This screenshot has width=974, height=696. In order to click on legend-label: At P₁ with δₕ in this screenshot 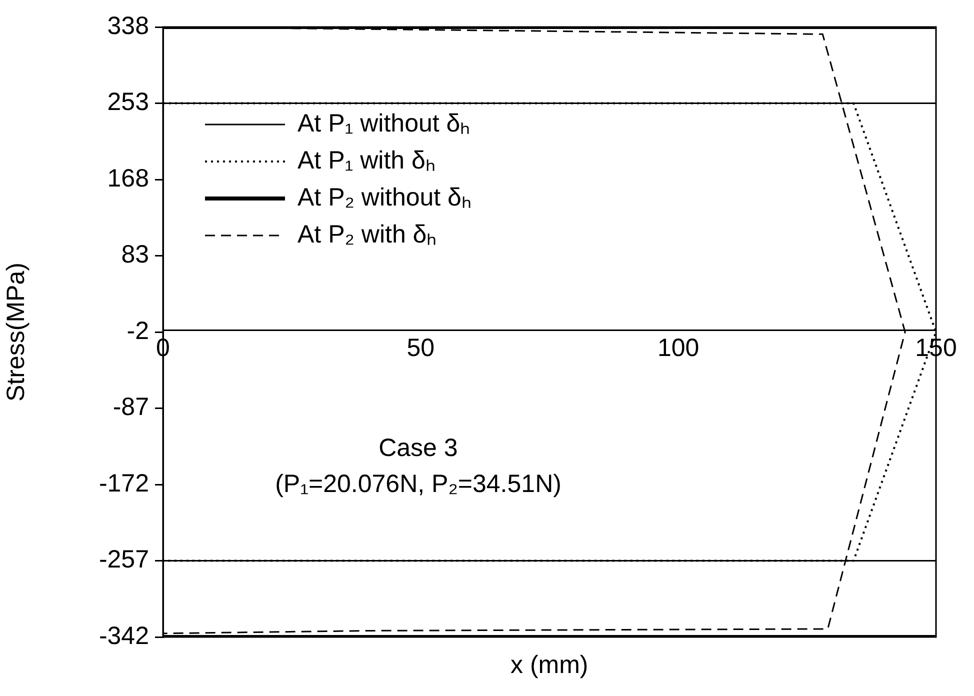, I will do `click(367, 160)`.